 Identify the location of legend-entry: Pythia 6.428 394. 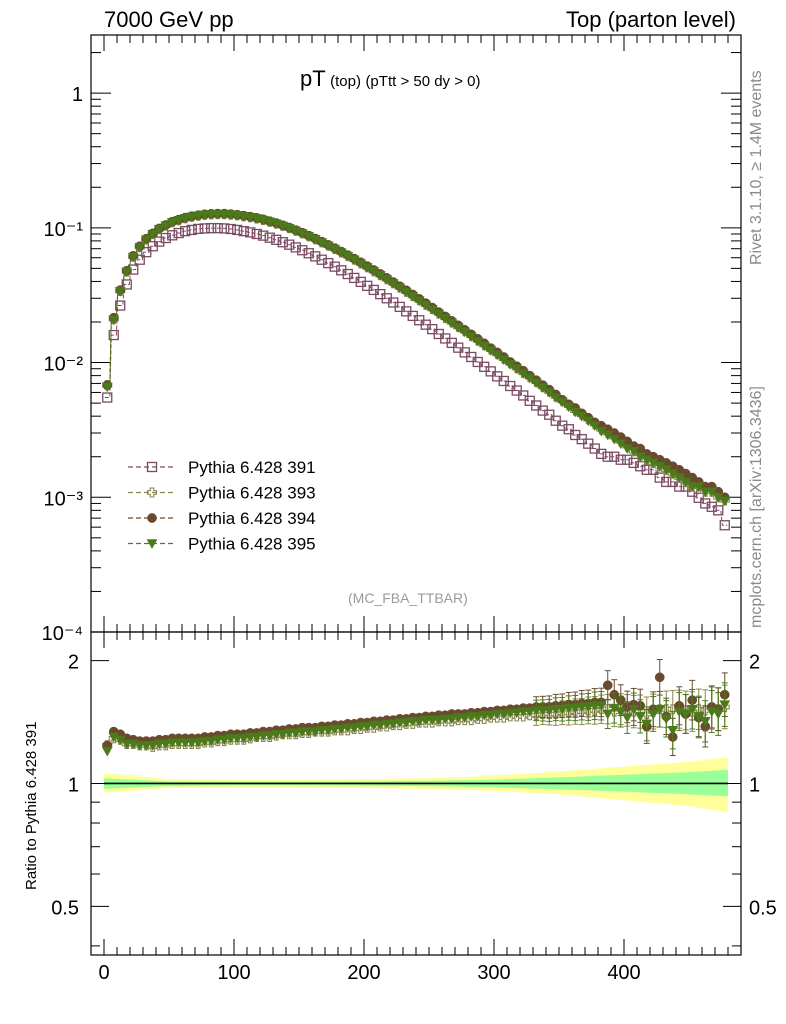
(222, 518).